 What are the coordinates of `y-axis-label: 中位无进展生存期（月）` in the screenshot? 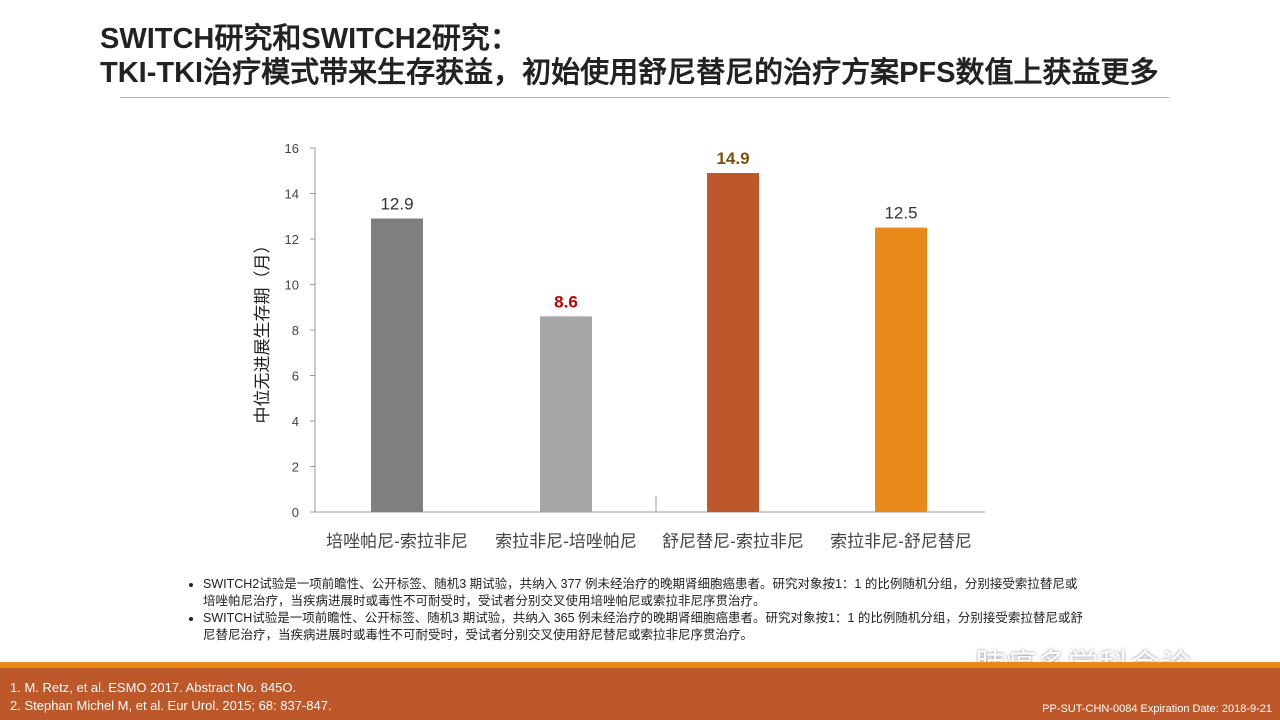 It's located at (262, 330).